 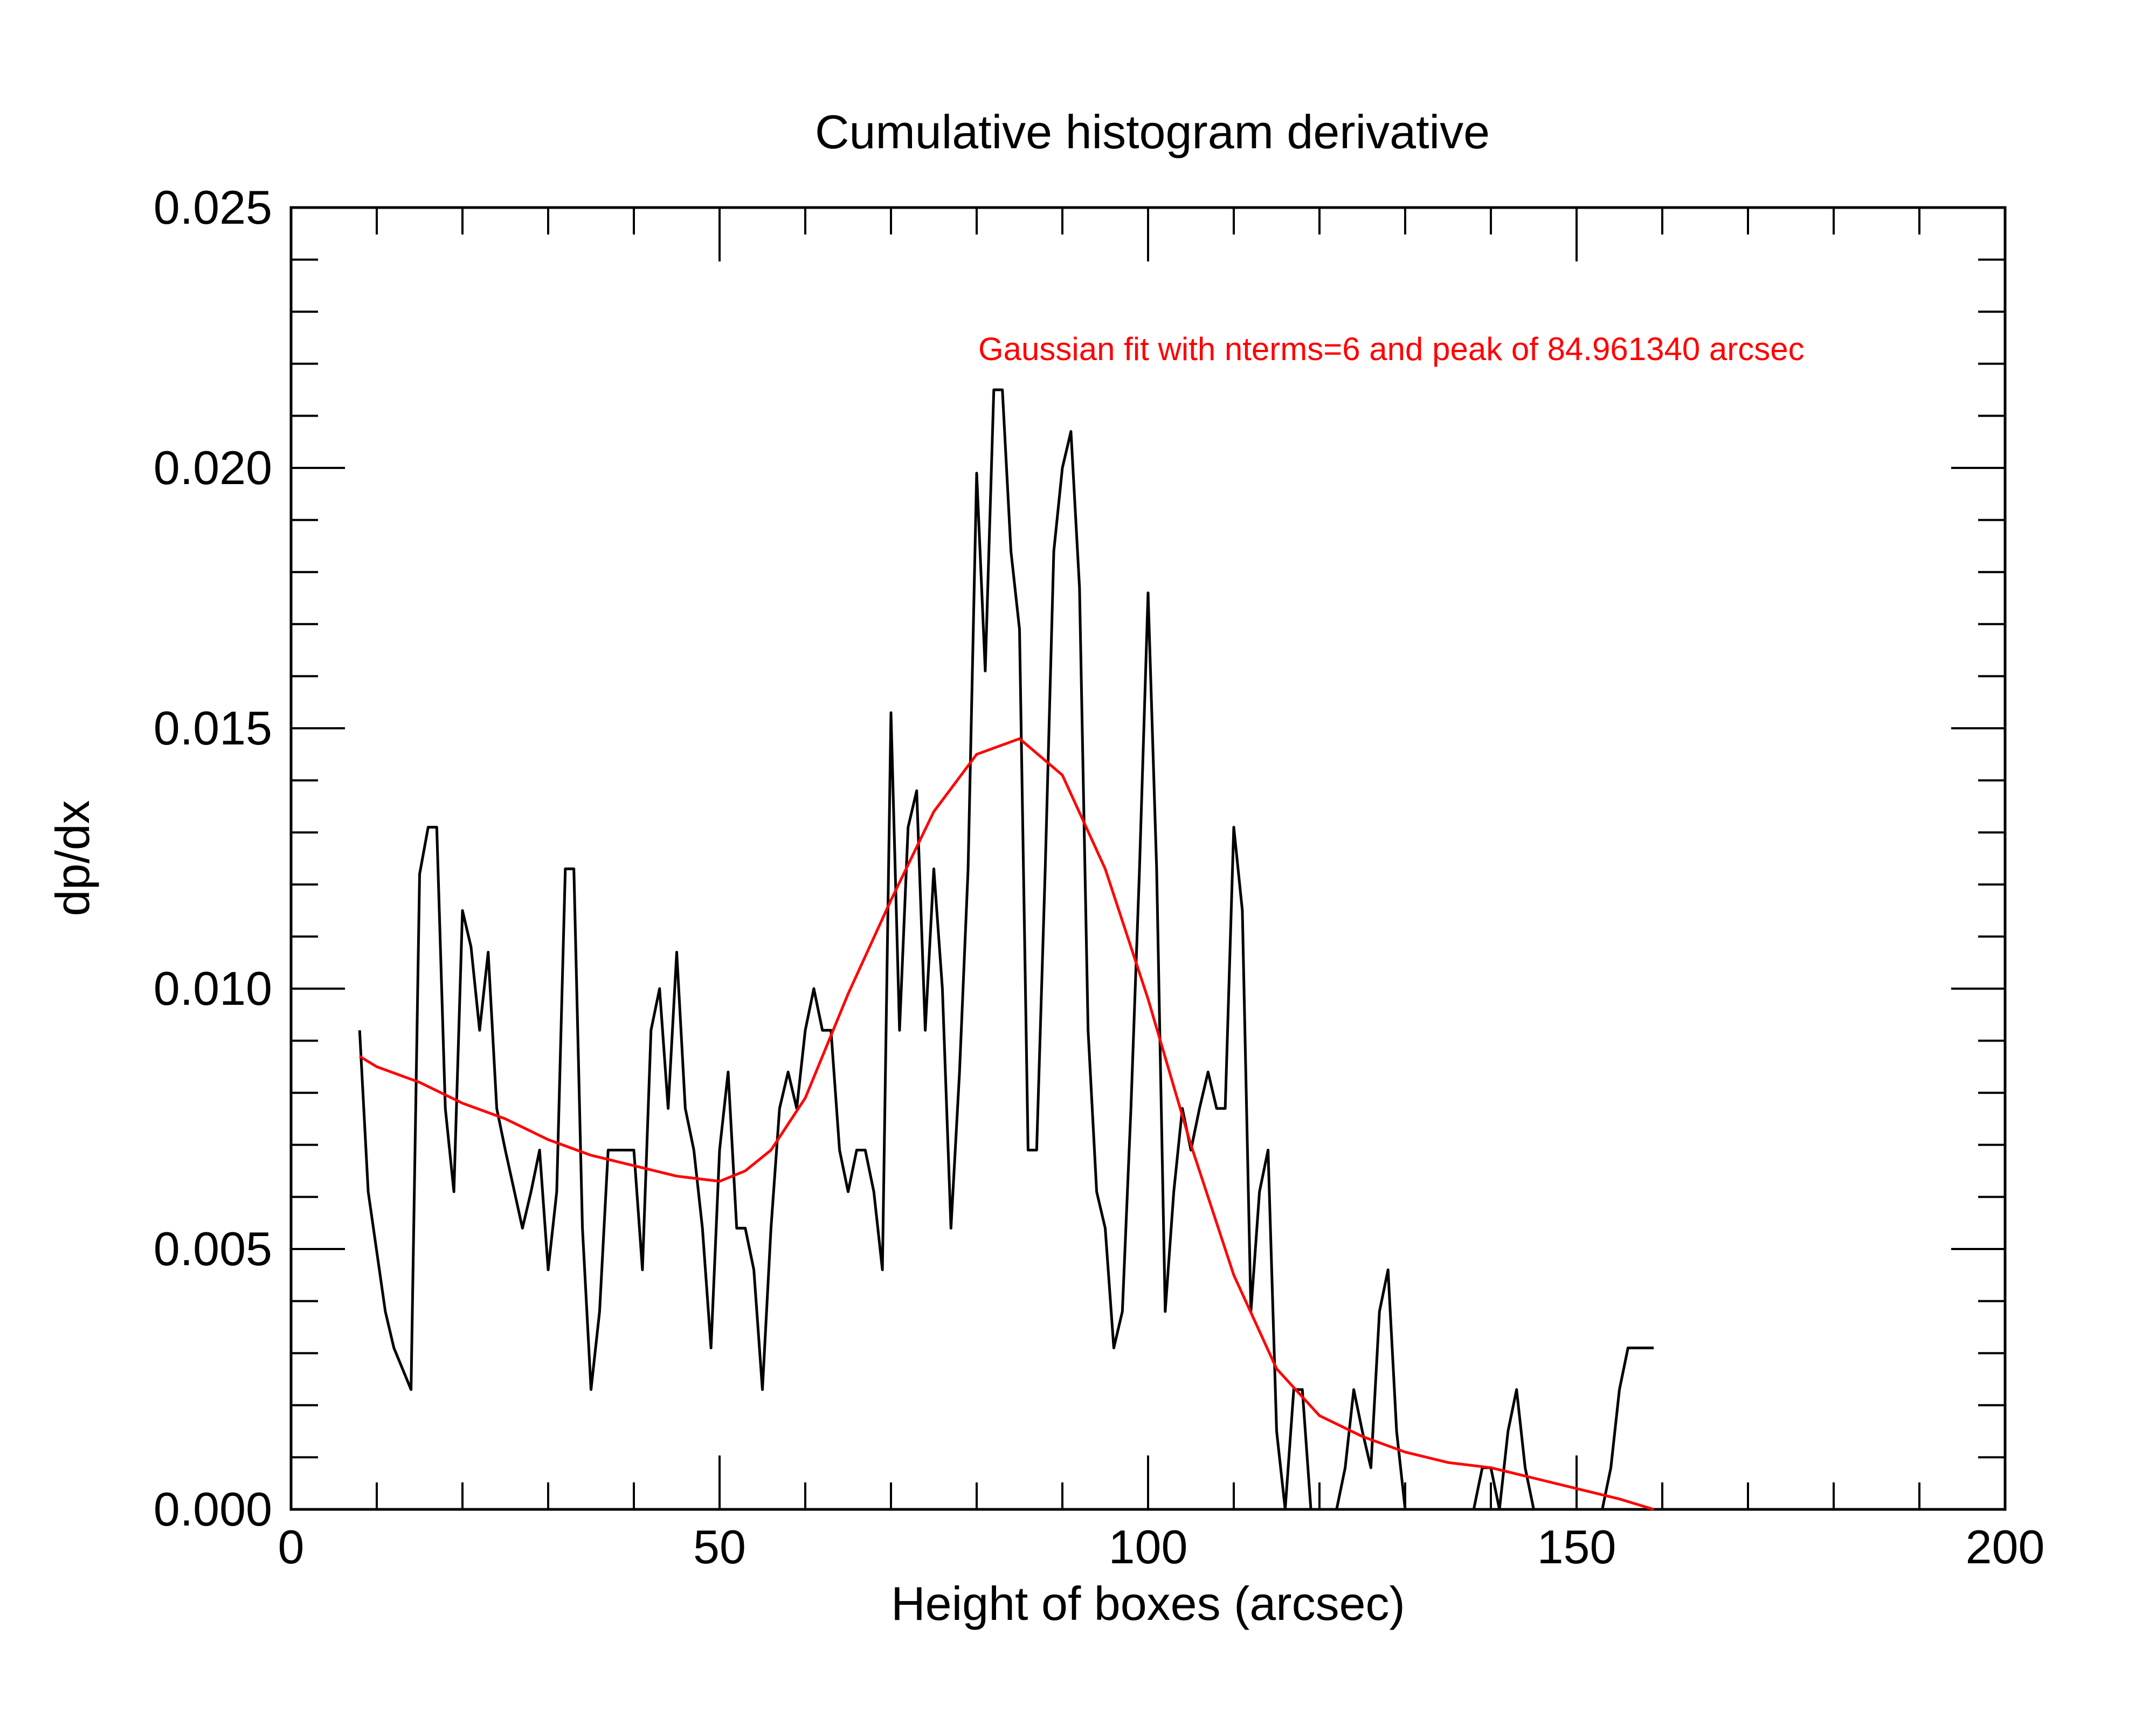 I want to click on y-tick-label: 0.010, so click(x=213, y=989).